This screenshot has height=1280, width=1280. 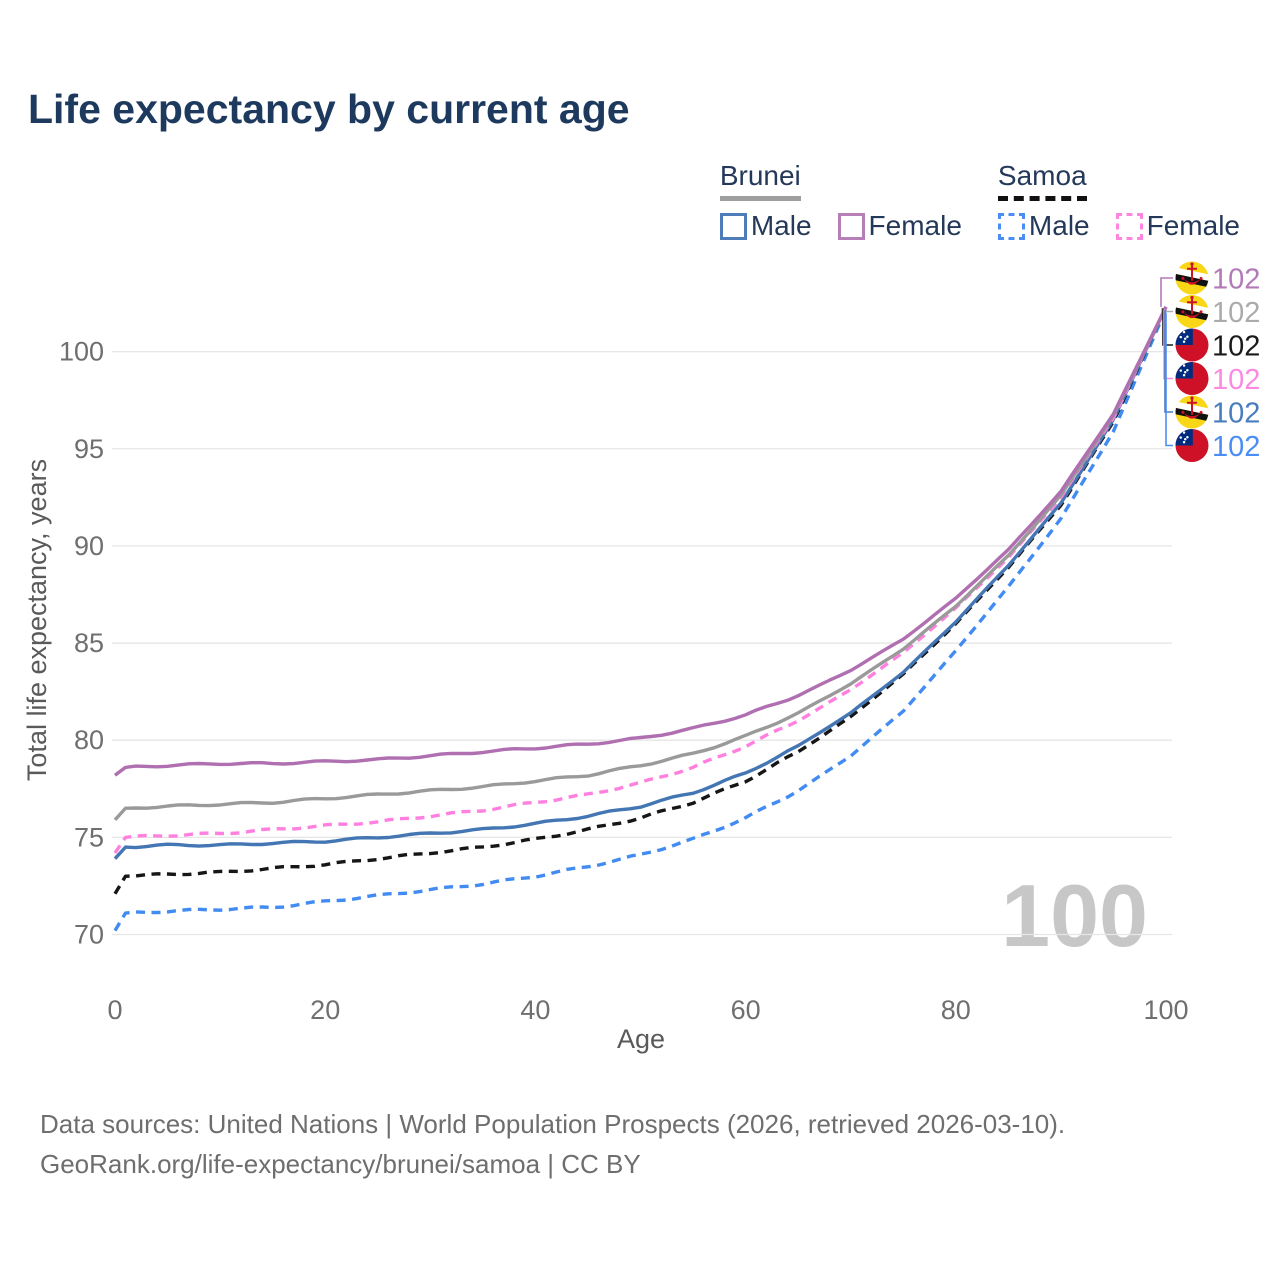 What do you see at coordinates (781, 225) in the screenshot?
I see `legend-label-brunei-male: Male` at bounding box center [781, 225].